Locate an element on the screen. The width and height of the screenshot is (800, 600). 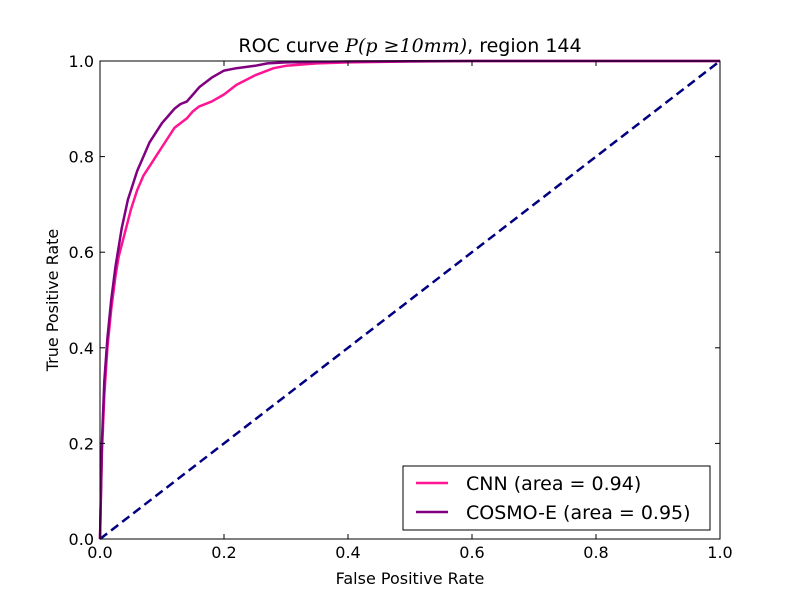
x-tick-label: 1.0 is located at coordinates (719, 552).